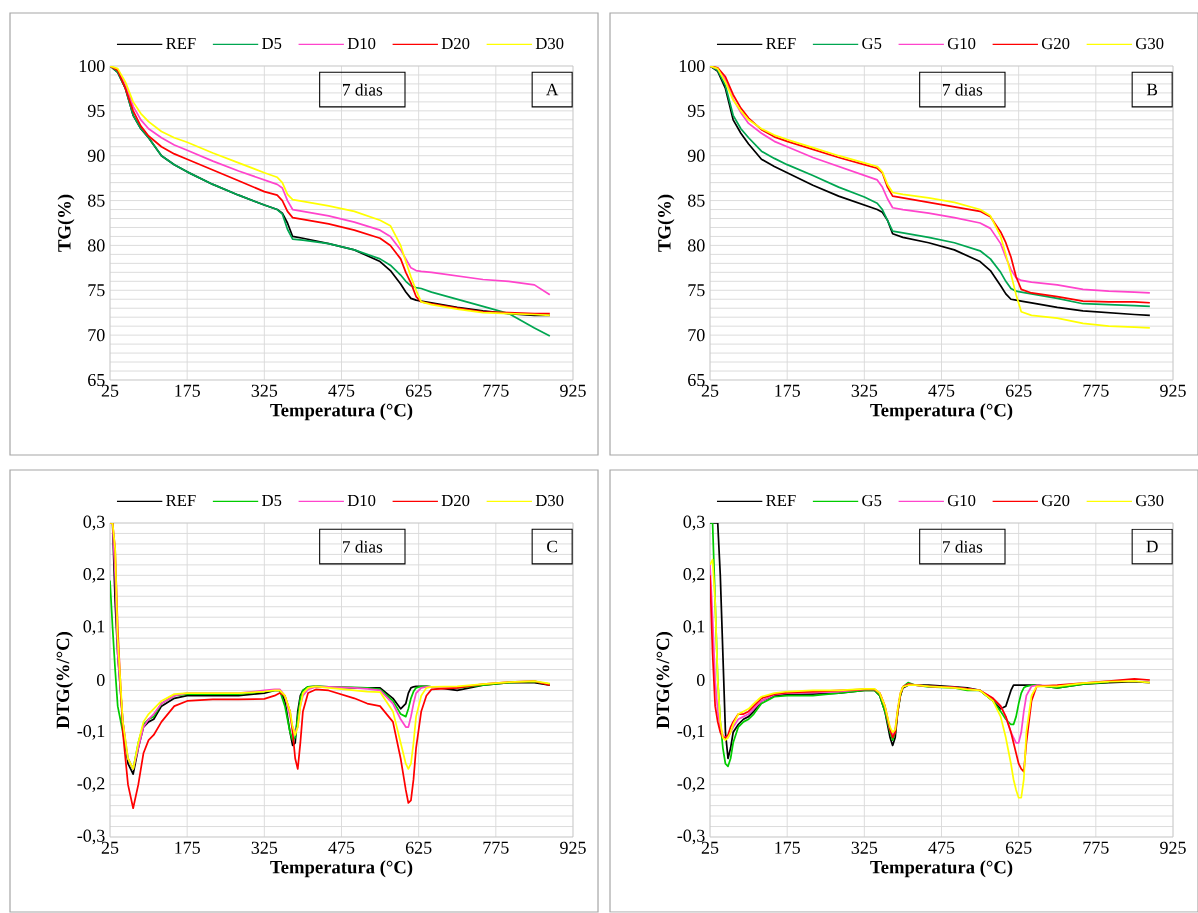  What do you see at coordinates (1152, 546) in the screenshot?
I see `annotation: D` at bounding box center [1152, 546].